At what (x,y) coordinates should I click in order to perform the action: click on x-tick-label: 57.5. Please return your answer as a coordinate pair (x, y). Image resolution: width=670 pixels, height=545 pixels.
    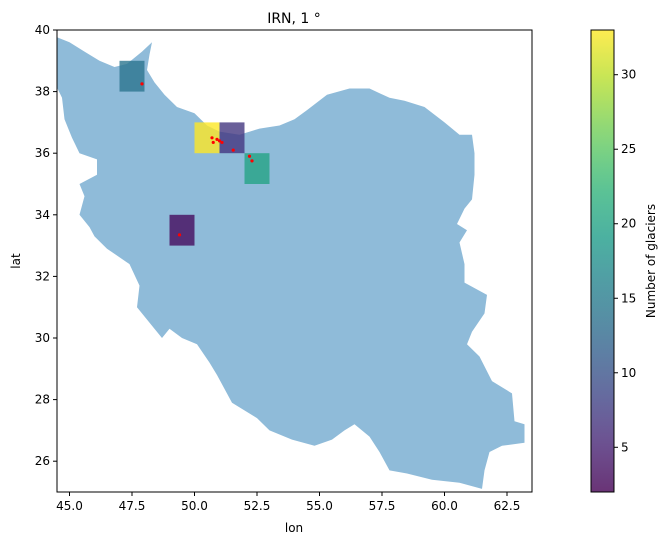
    Looking at the image, I should click on (382, 506).